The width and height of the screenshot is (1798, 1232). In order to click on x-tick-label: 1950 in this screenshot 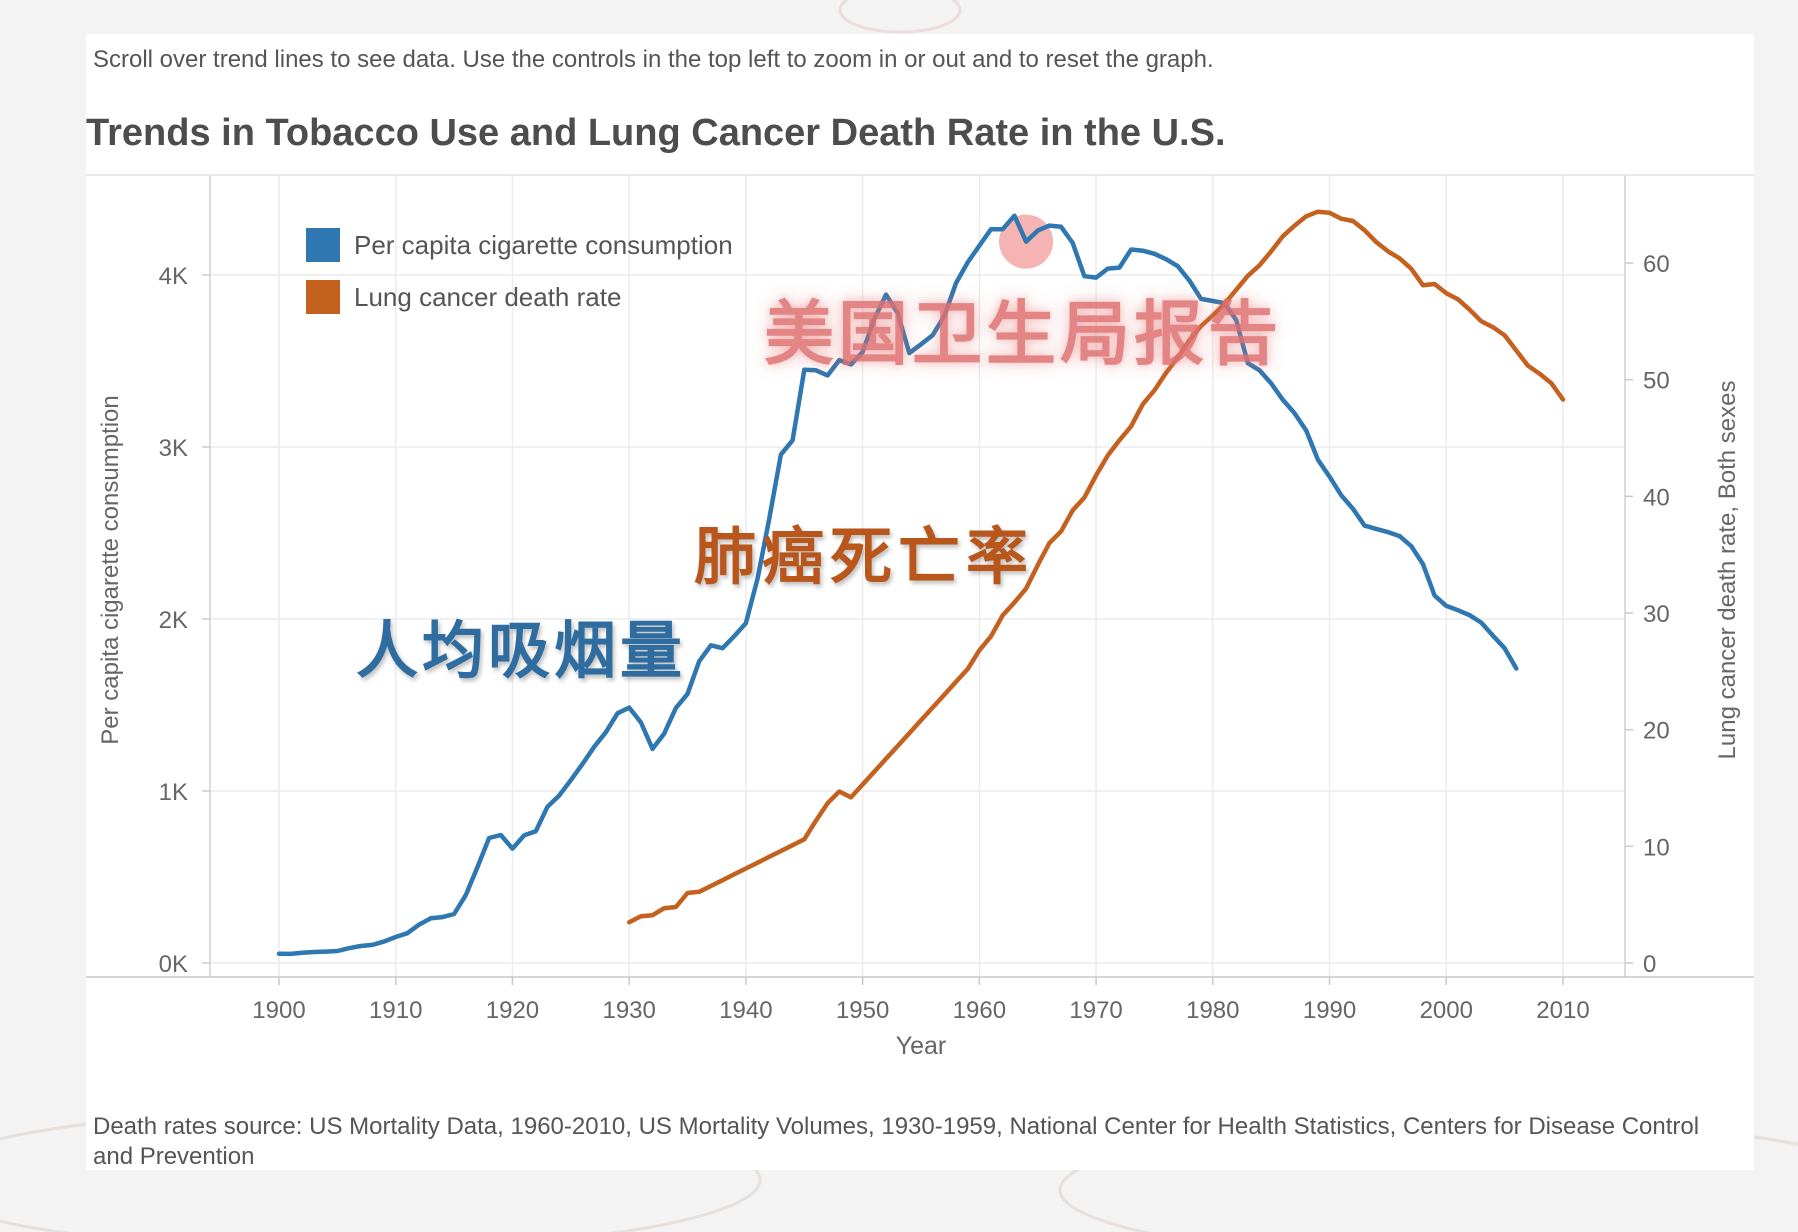, I will do `click(862, 1010)`.